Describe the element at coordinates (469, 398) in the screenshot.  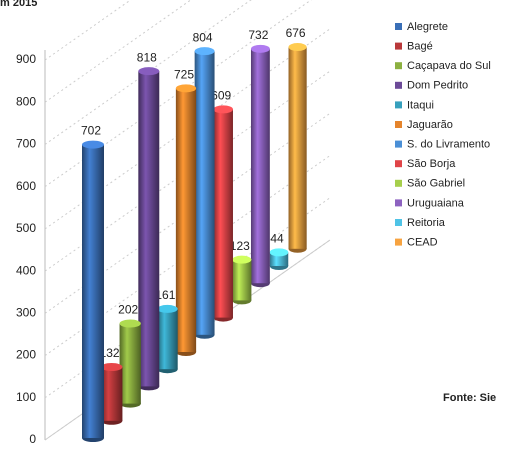
I see `source-note: Fonte: Sie` at that location.